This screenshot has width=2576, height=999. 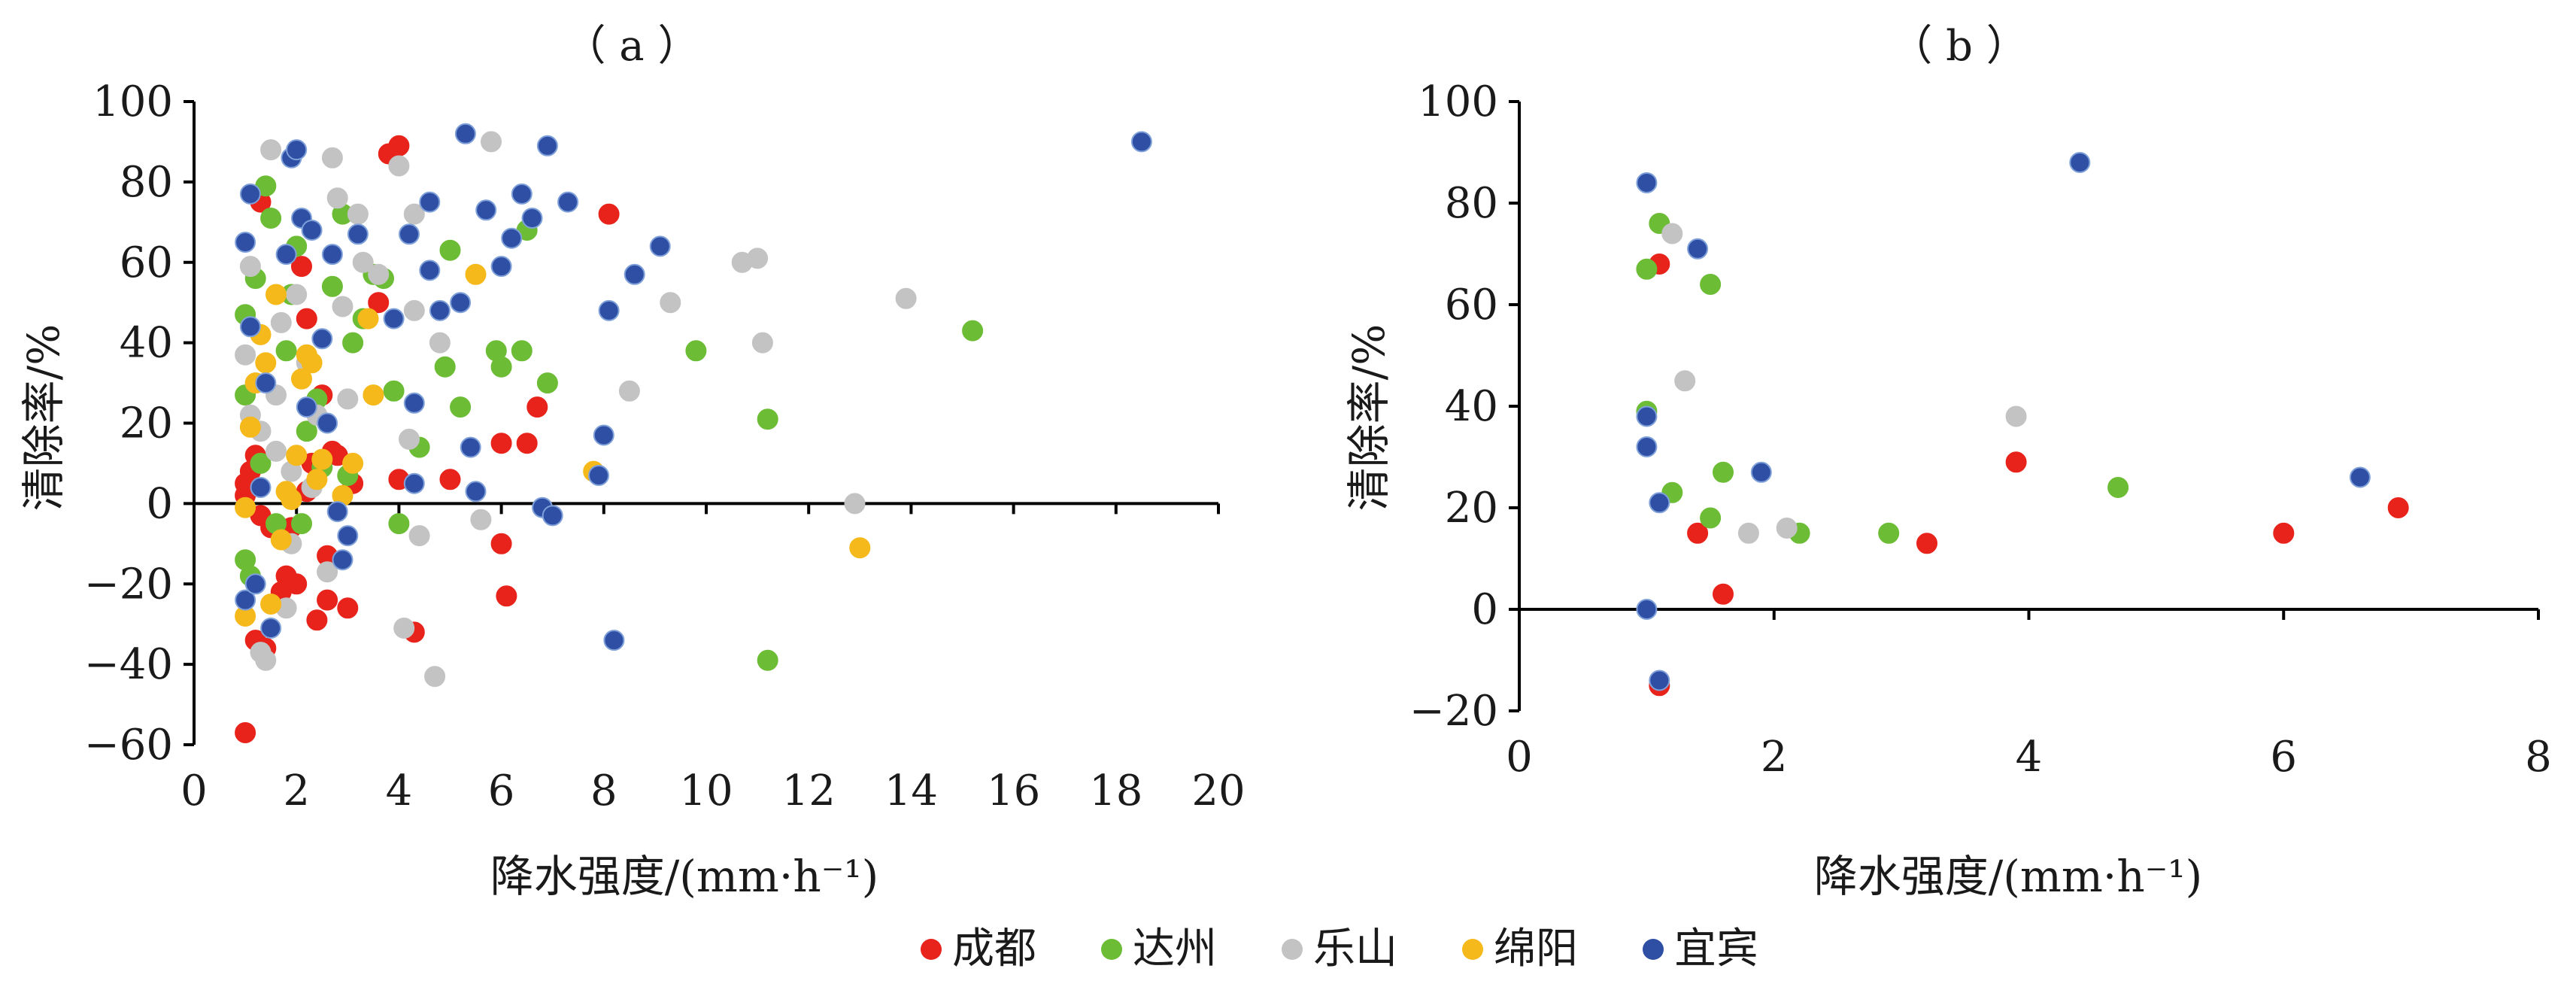 I want to click on panel-a-xlabel: 降水强度/(mm·h⁻¹), so click(x=684, y=876).